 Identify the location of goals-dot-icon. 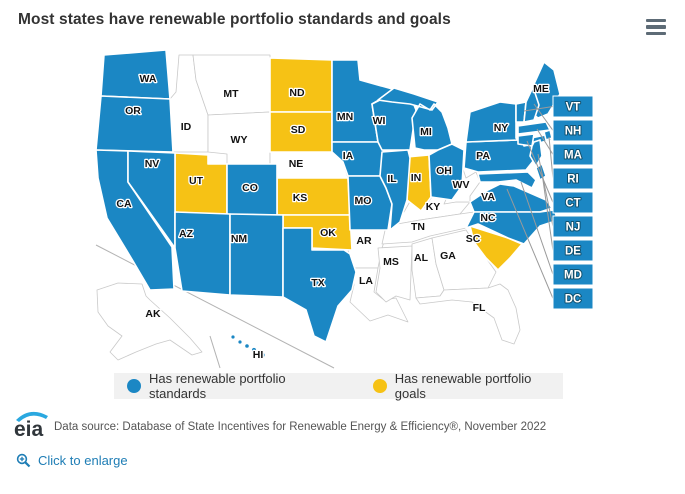
(379, 386).